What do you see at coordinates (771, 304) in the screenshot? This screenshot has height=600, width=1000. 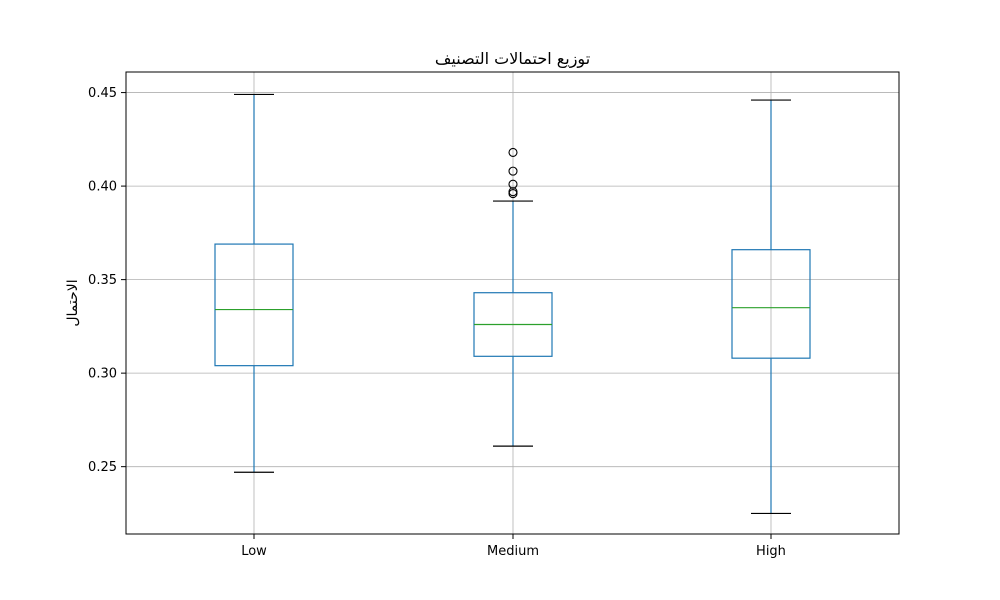 I see `box-high` at bounding box center [771, 304].